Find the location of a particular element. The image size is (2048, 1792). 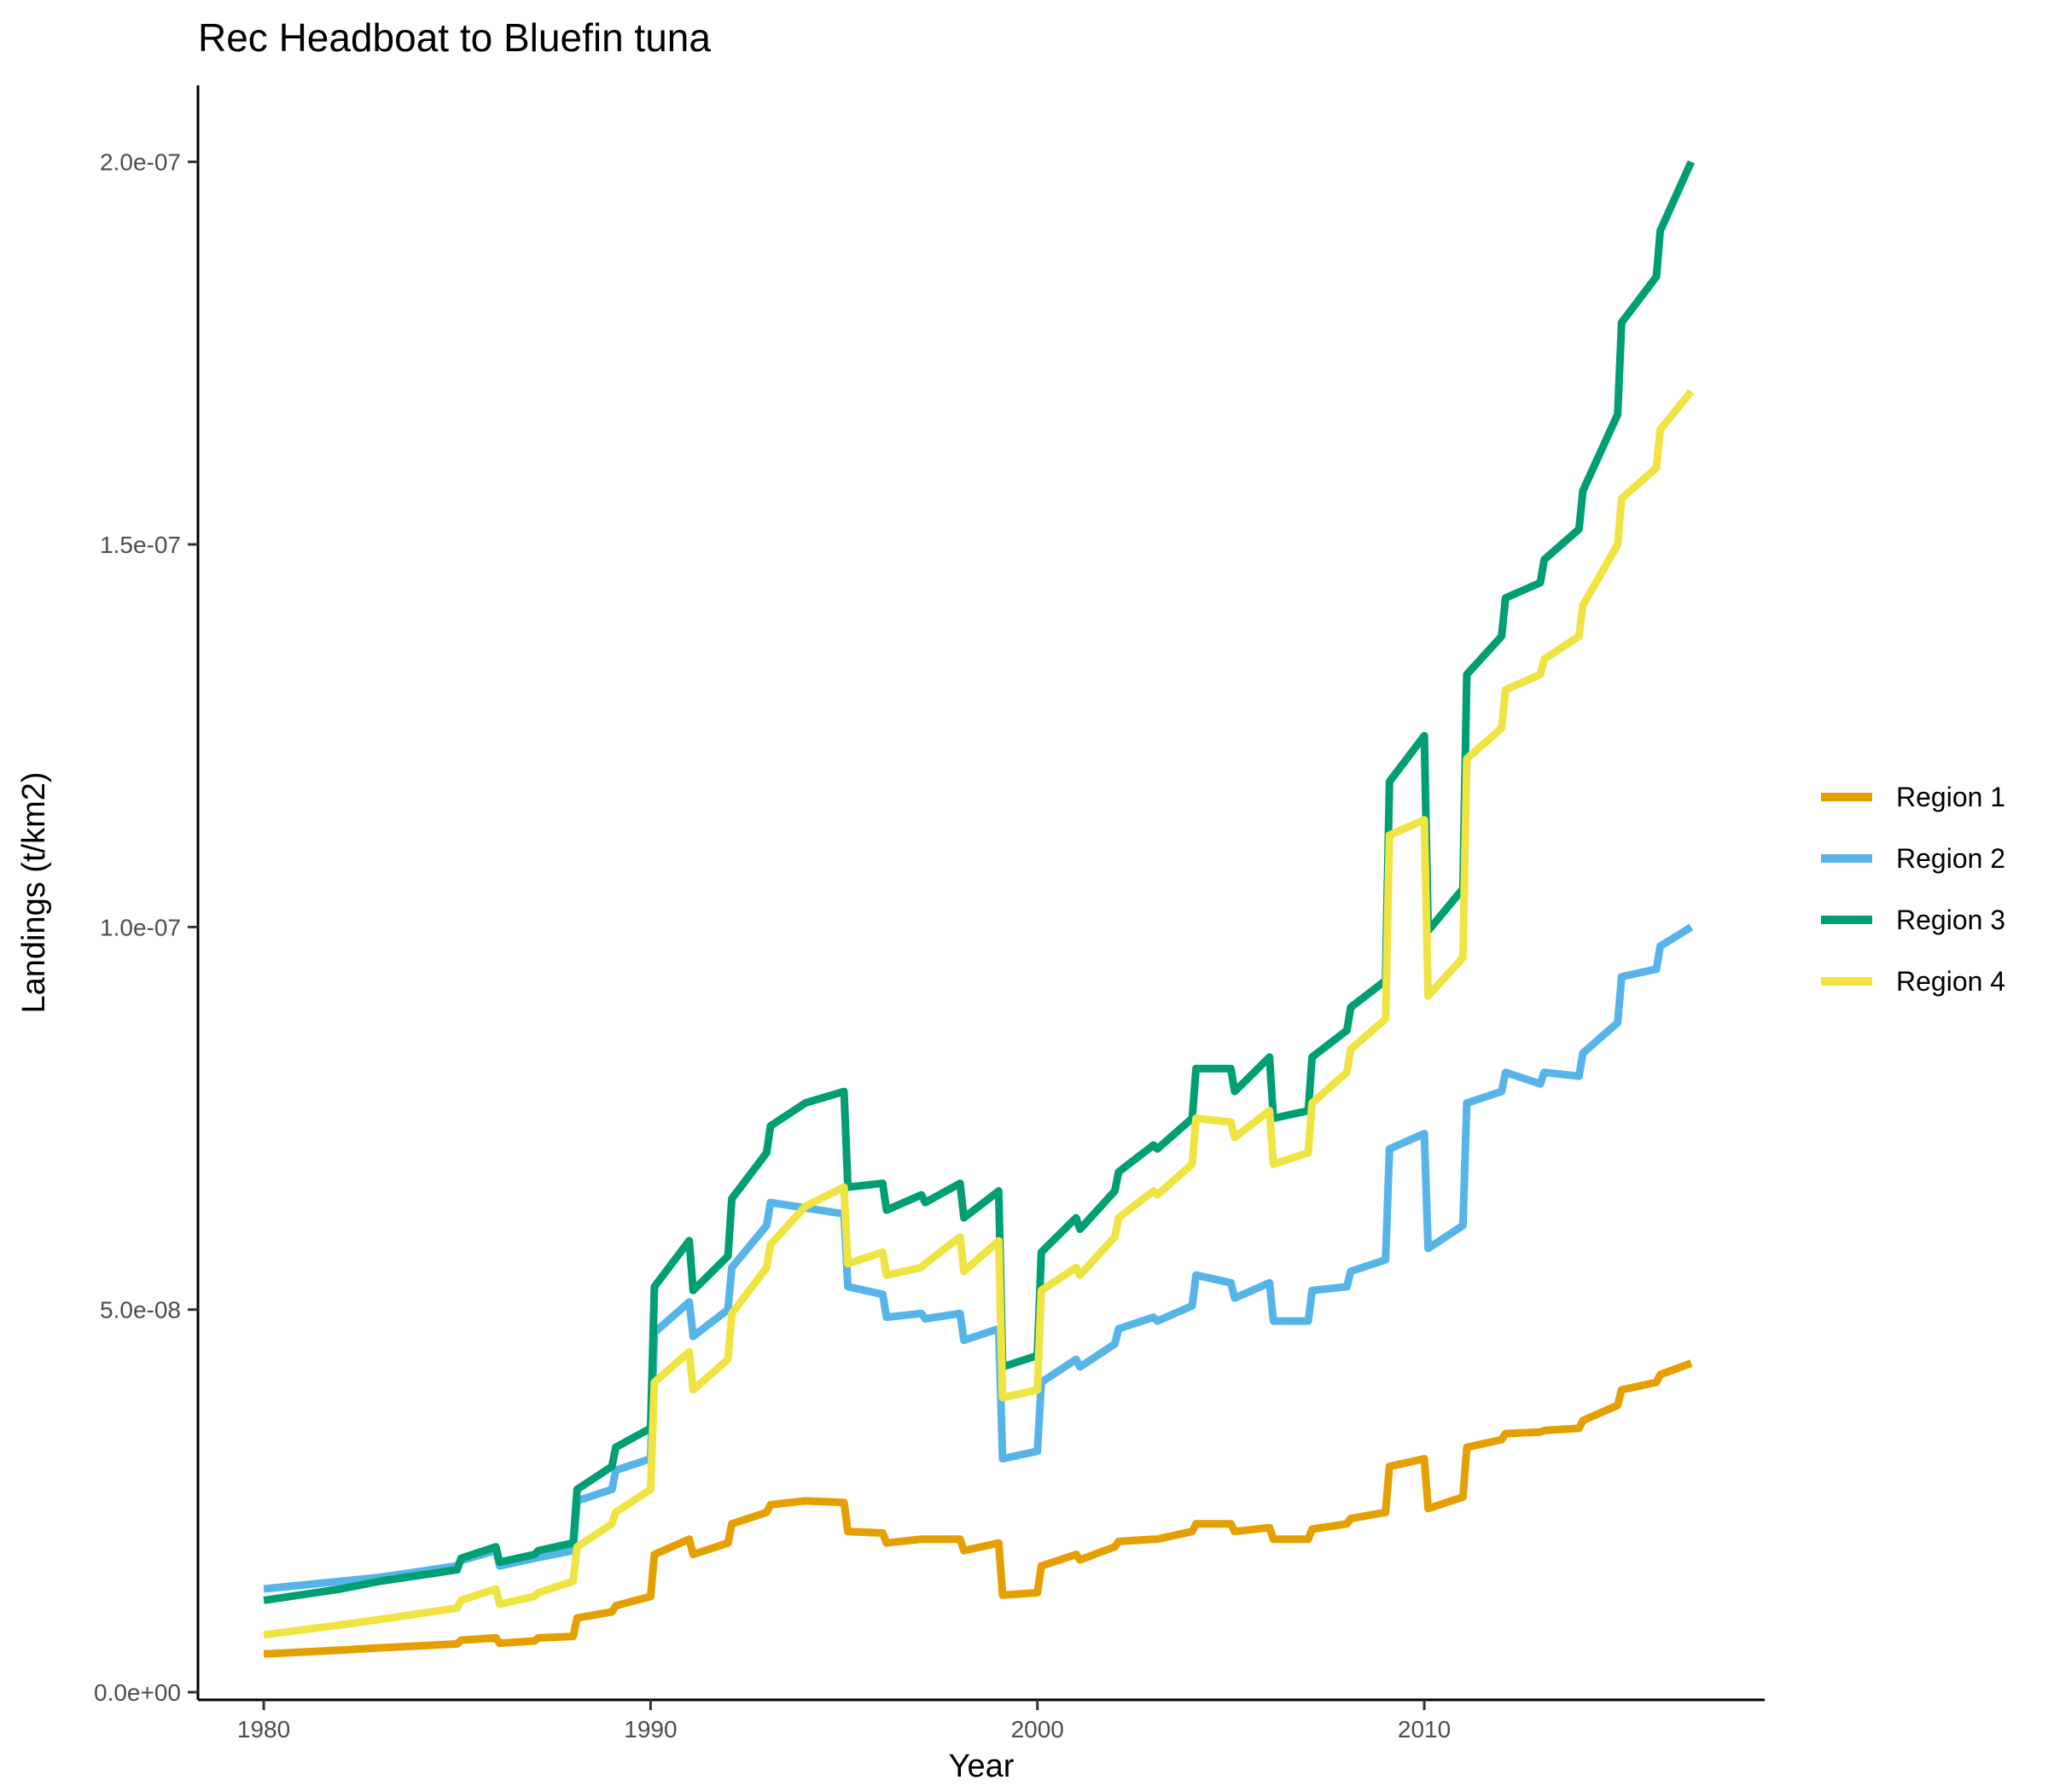

legend-label-region-2: Region 2 is located at coordinates (1951, 858).